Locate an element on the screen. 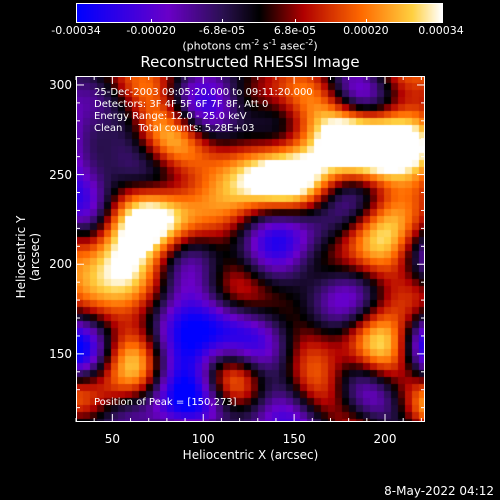 The height and width of the screenshot is (500, 500). y-tick-label: 300 is located at coordinates (60, 84).